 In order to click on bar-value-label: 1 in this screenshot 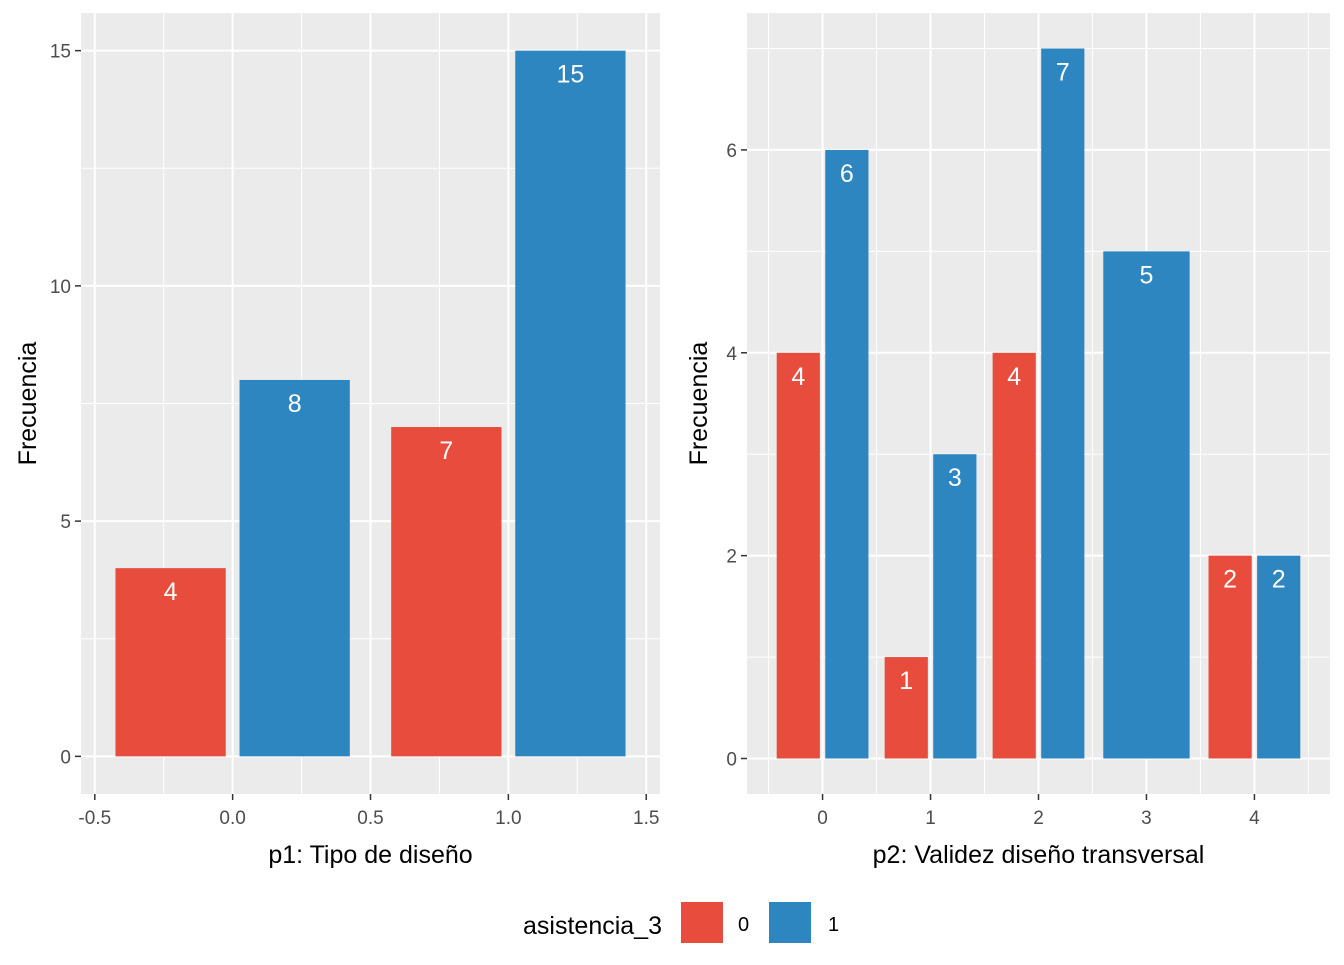, I will do `click(906, 681)`.